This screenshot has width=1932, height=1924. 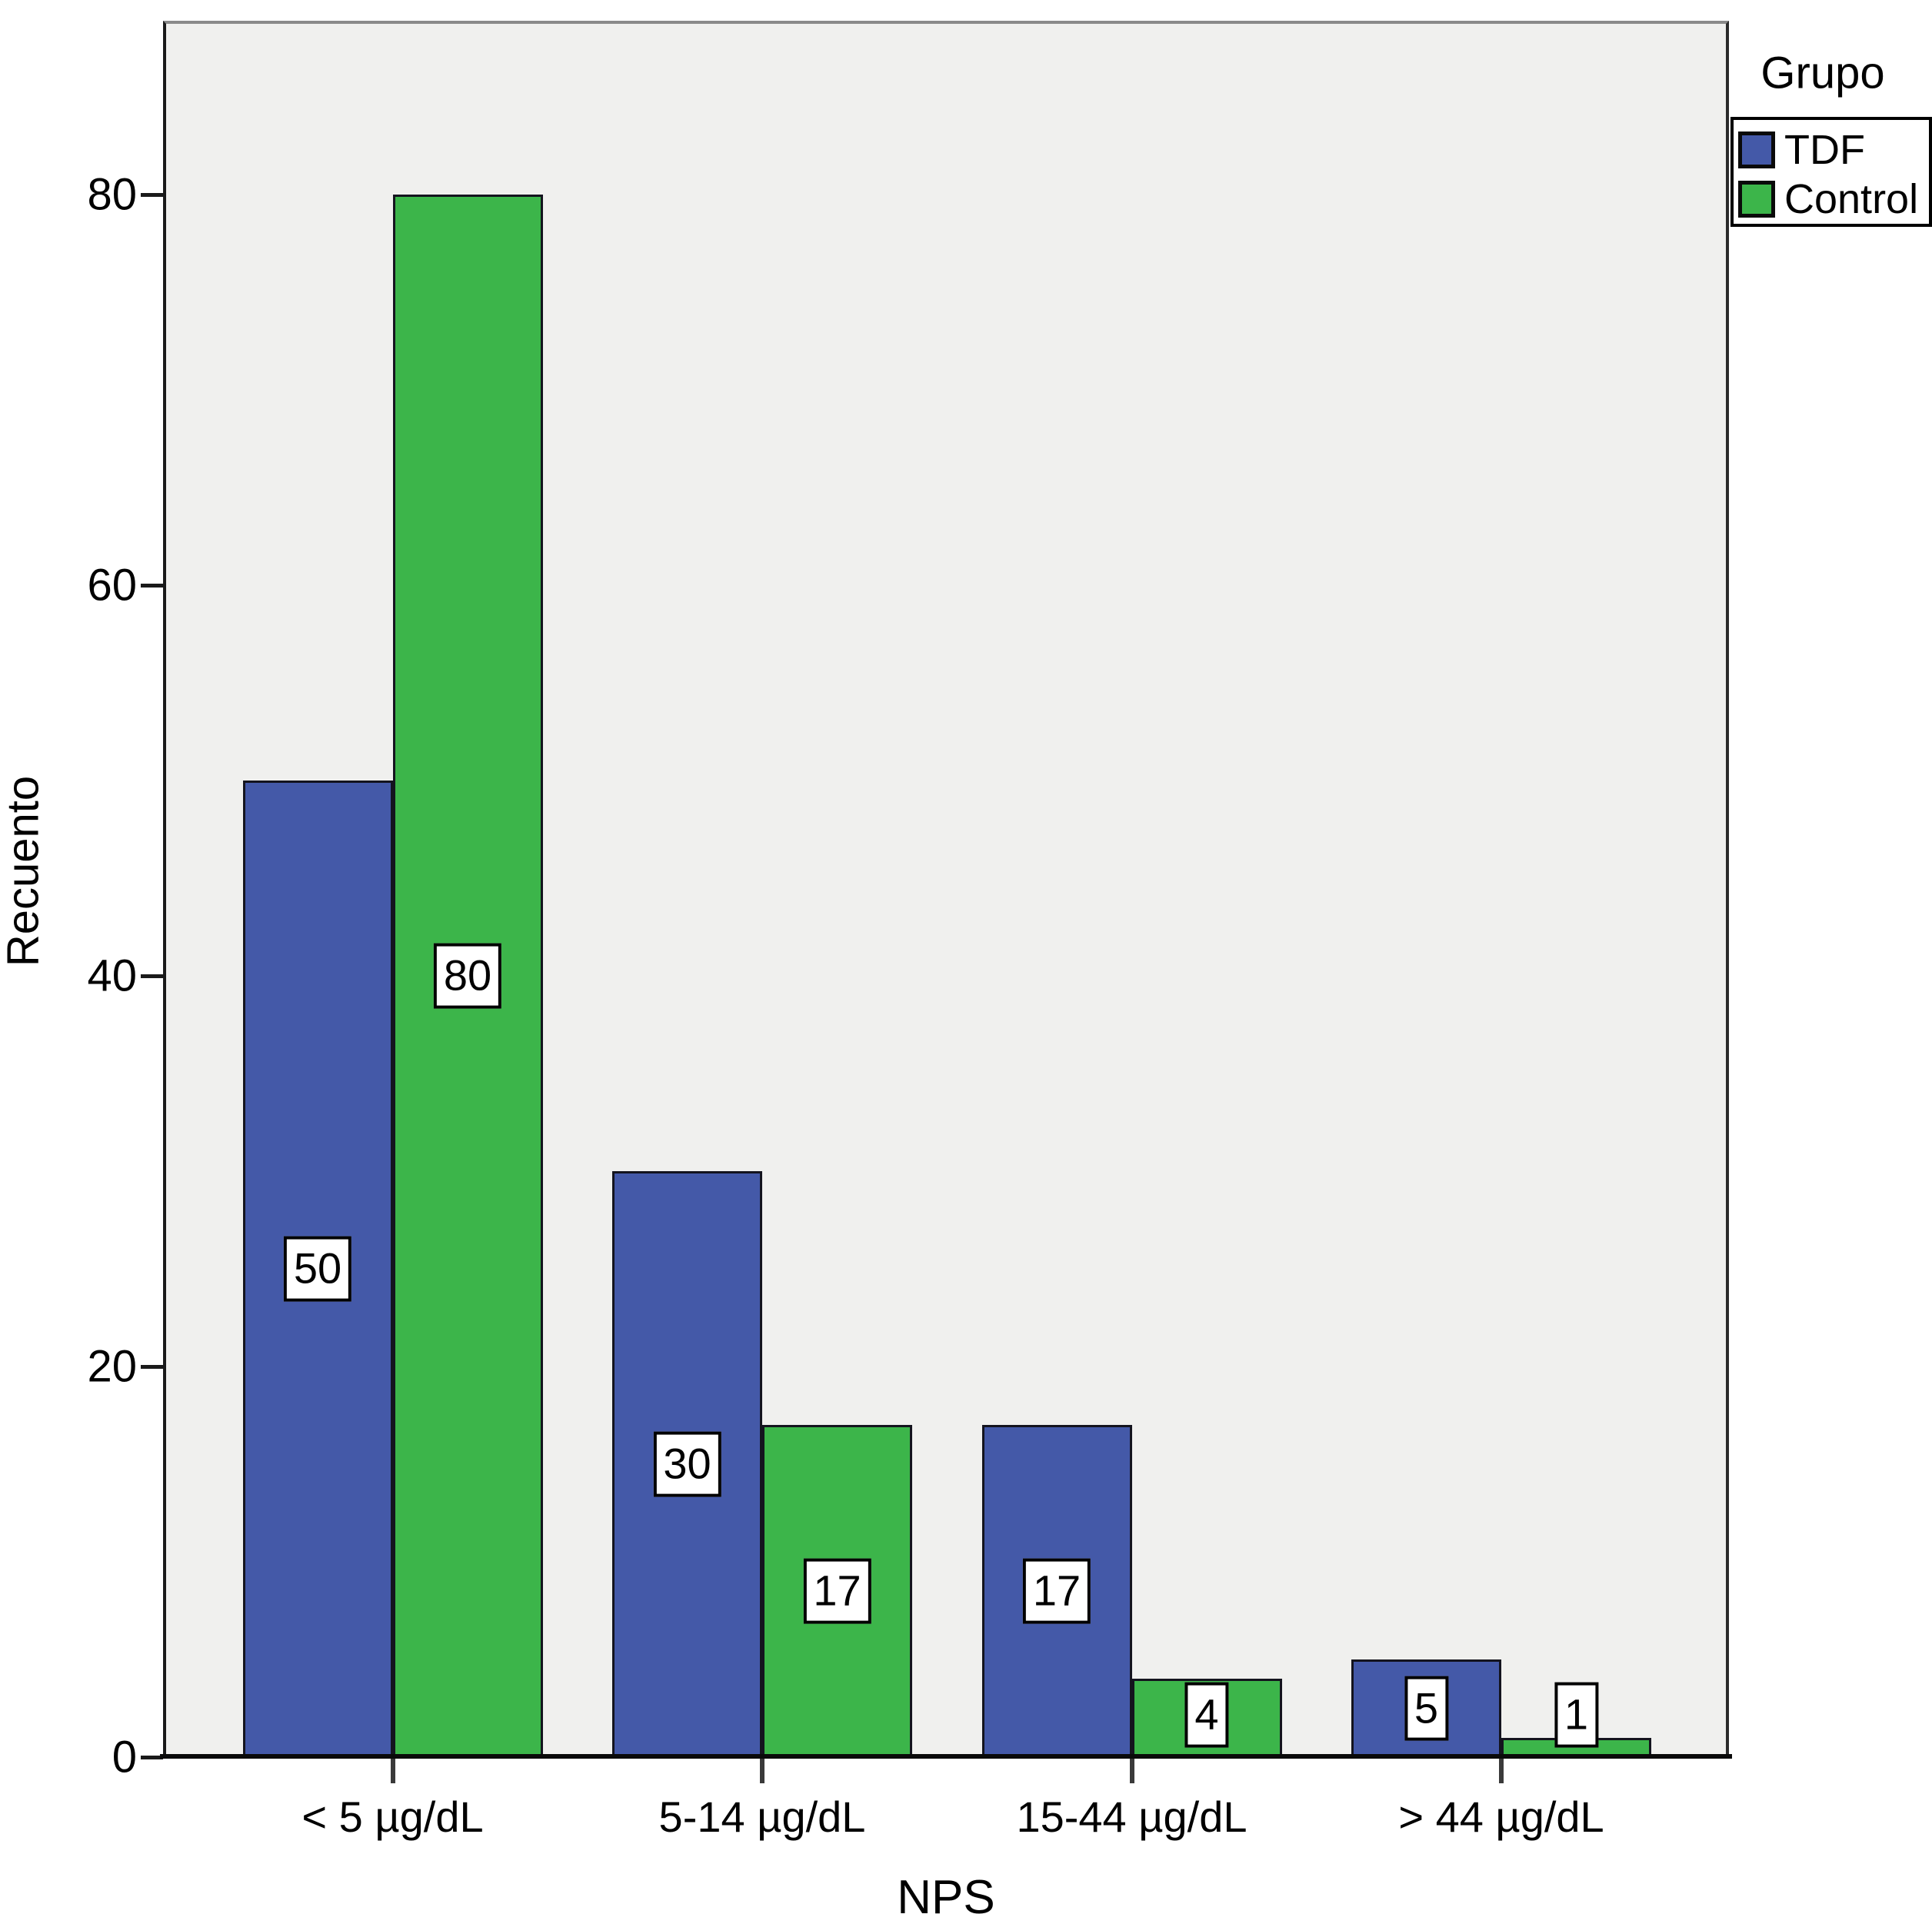 I want to click on x-tick-label: 15-44 µg/dL, so click(x=1131, y=1817).